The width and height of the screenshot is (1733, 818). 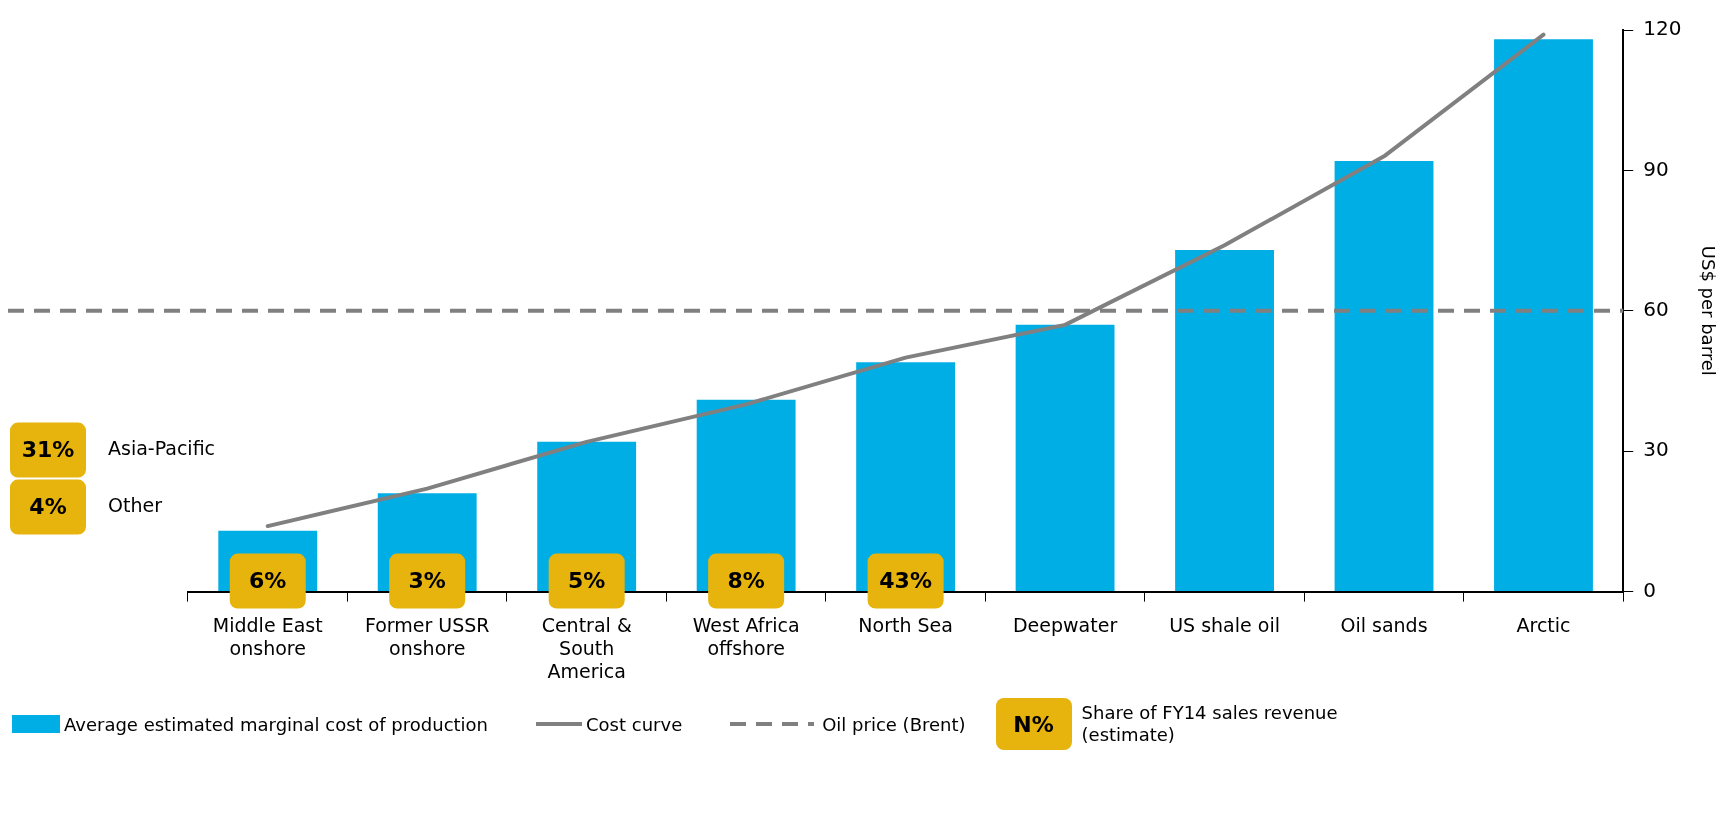 What do you see at coordinates (267, 636) in the screenshot?
I see `x-tick-label: Middle East onshore` at bounding box center [267, 636].